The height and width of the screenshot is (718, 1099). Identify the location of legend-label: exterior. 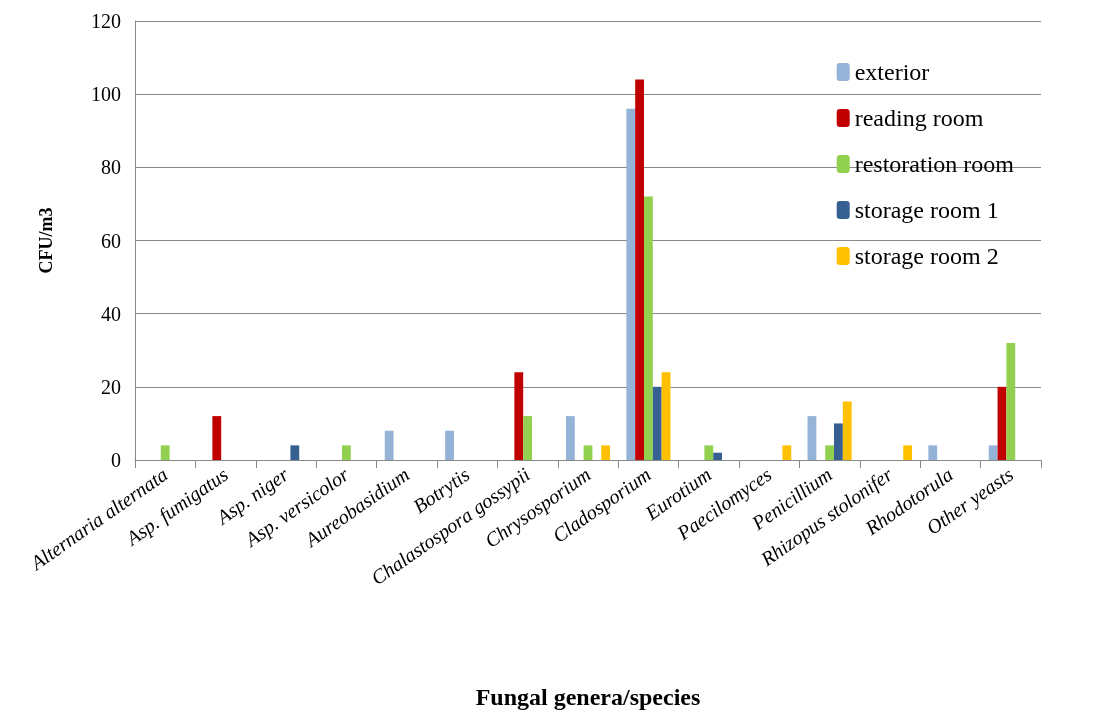
(892, 72).